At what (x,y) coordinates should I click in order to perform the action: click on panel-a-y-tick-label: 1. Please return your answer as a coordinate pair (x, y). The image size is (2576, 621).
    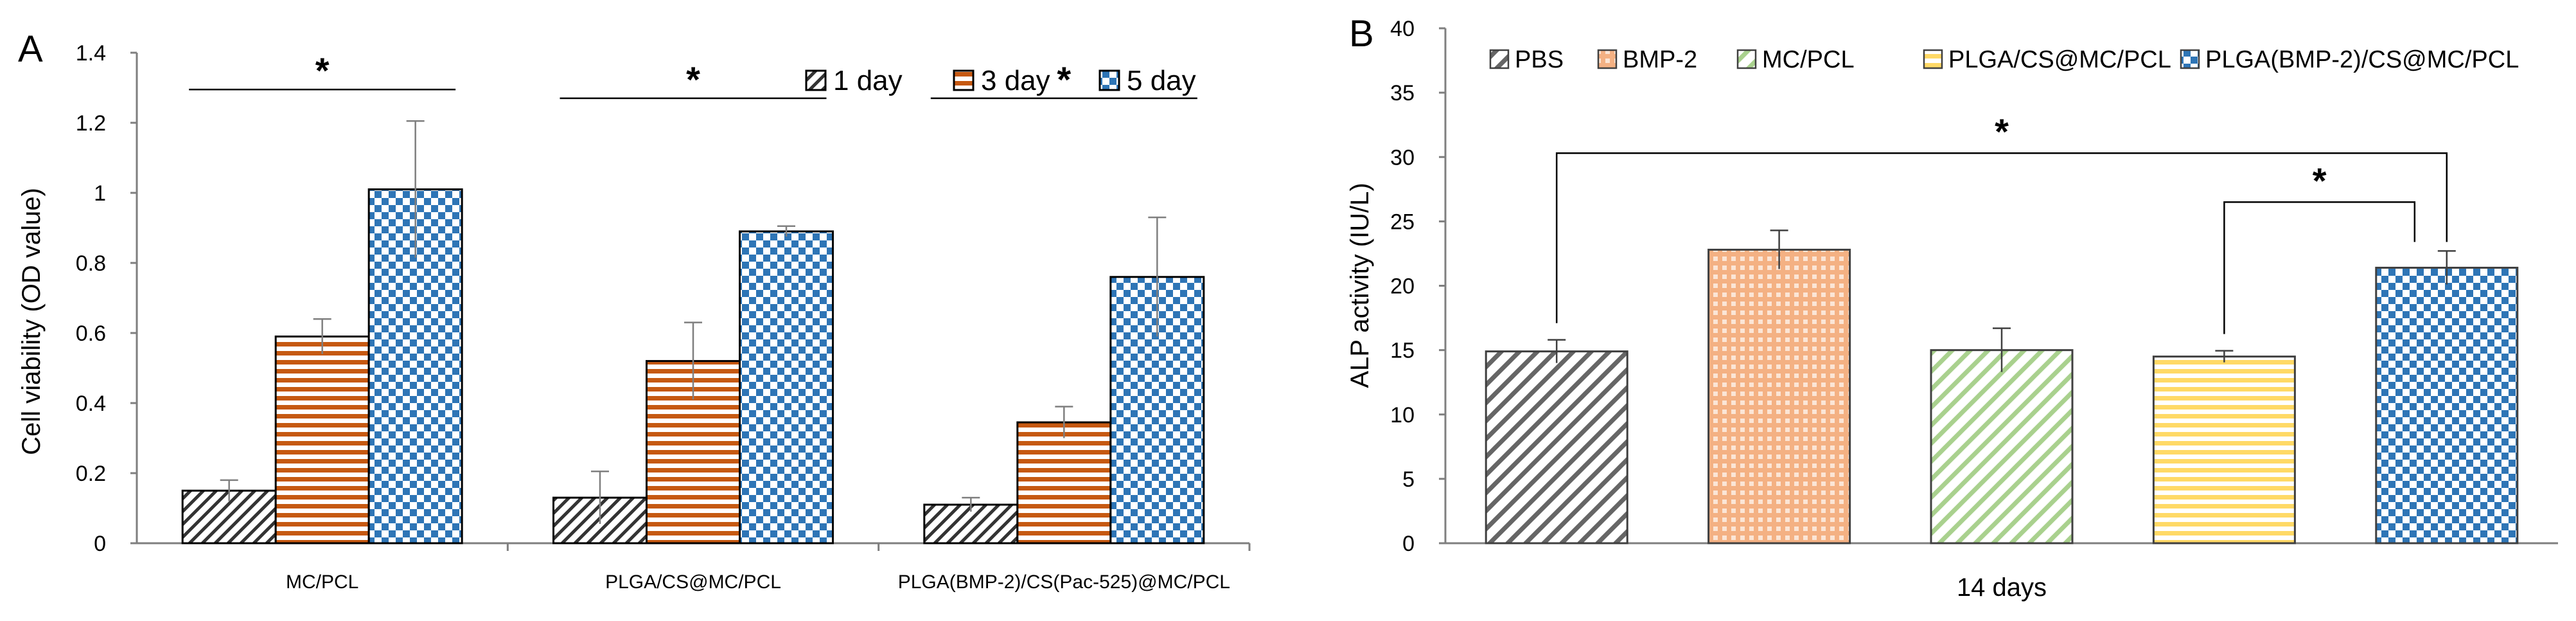
    Looking at the image, I should click on (100, 194).